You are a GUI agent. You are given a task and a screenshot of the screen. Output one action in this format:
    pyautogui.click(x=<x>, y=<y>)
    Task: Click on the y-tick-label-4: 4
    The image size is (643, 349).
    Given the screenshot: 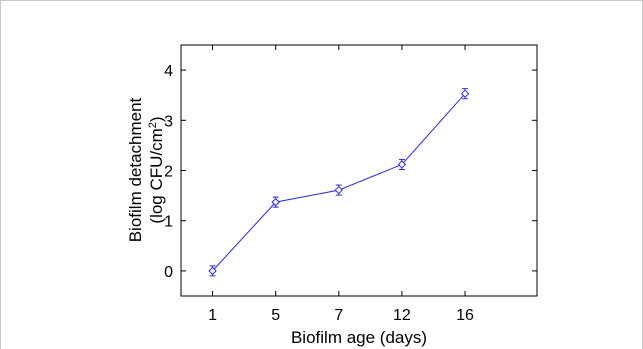 What is the action you would take?
    pyautogui.click(x=168, y=71)
    